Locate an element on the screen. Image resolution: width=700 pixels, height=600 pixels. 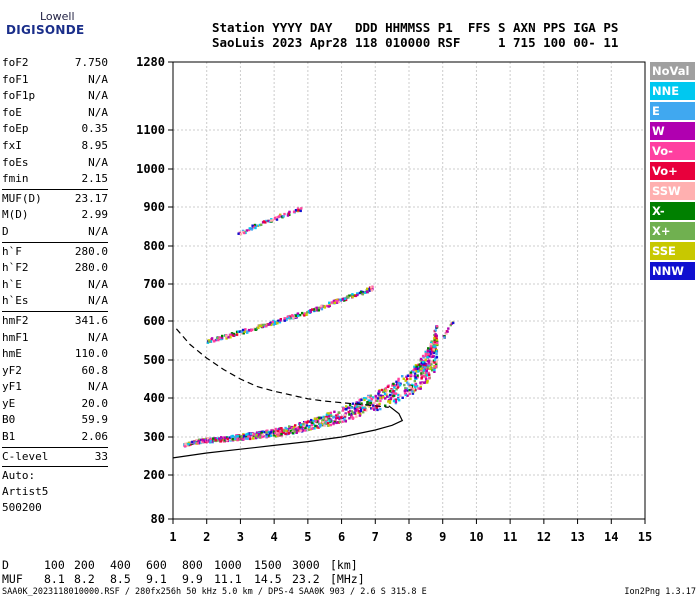
param-value: N/A is located at coordinates (98, 231).